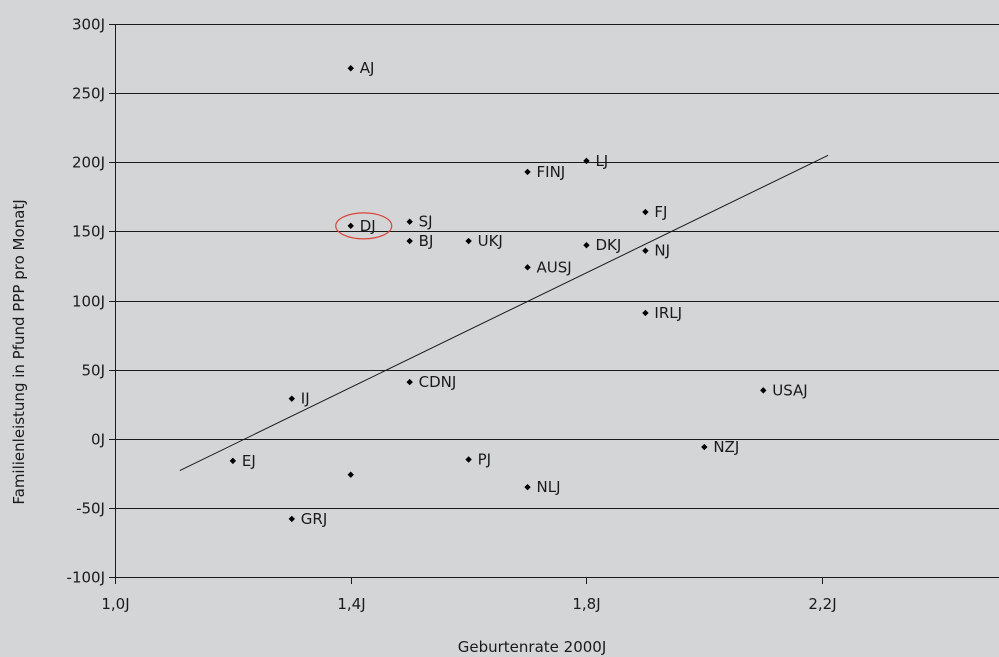  Describe the element at coordinates (368, 226) in the screenshot. I see `data-point-label: DJ` at that location.